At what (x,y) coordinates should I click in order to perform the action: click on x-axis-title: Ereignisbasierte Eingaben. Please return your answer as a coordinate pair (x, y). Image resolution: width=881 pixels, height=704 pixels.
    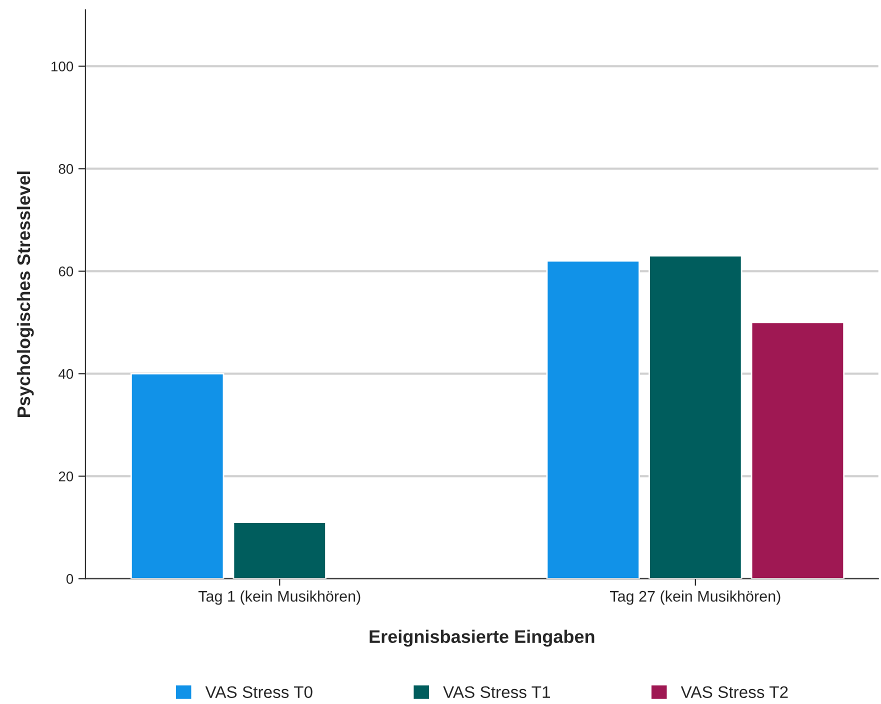
    Looking at the image, I should click on (482, 638).